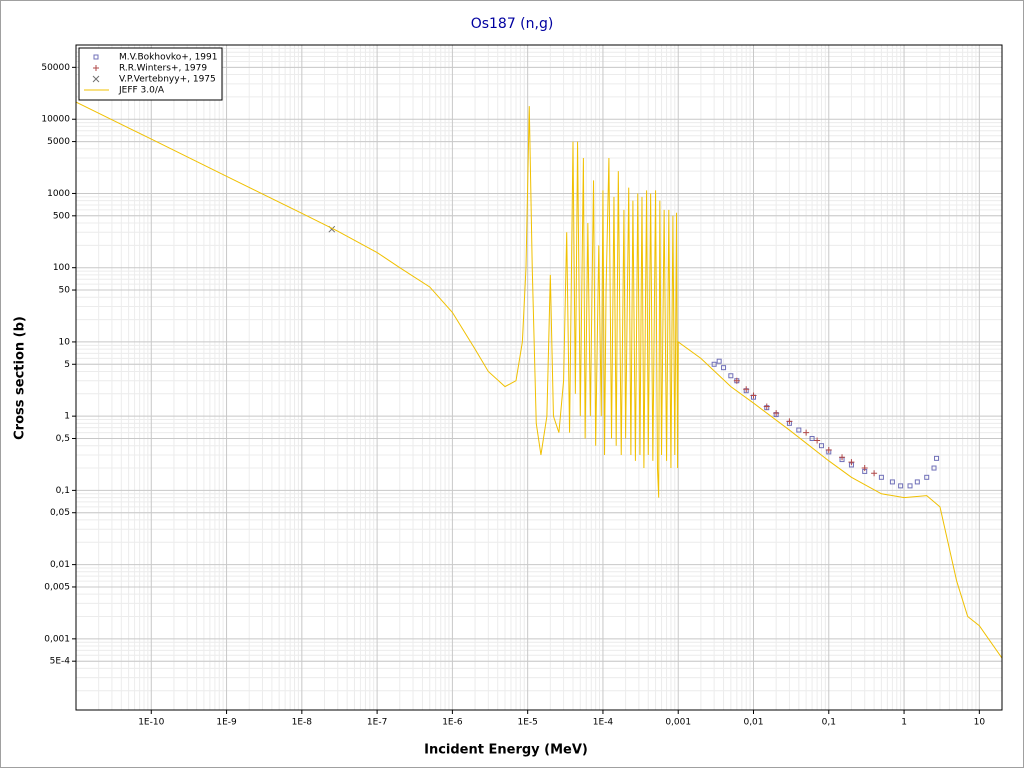 The width and height of the screenshot is (1024, 768). I want to click on y-tick-label: 10, so click(65, 342).